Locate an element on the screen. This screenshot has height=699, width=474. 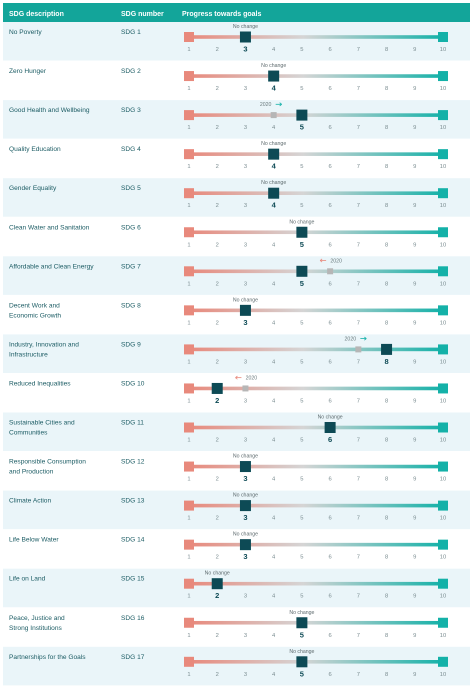
sdg-number: SDG 12 is located at coordinates (133, 462).